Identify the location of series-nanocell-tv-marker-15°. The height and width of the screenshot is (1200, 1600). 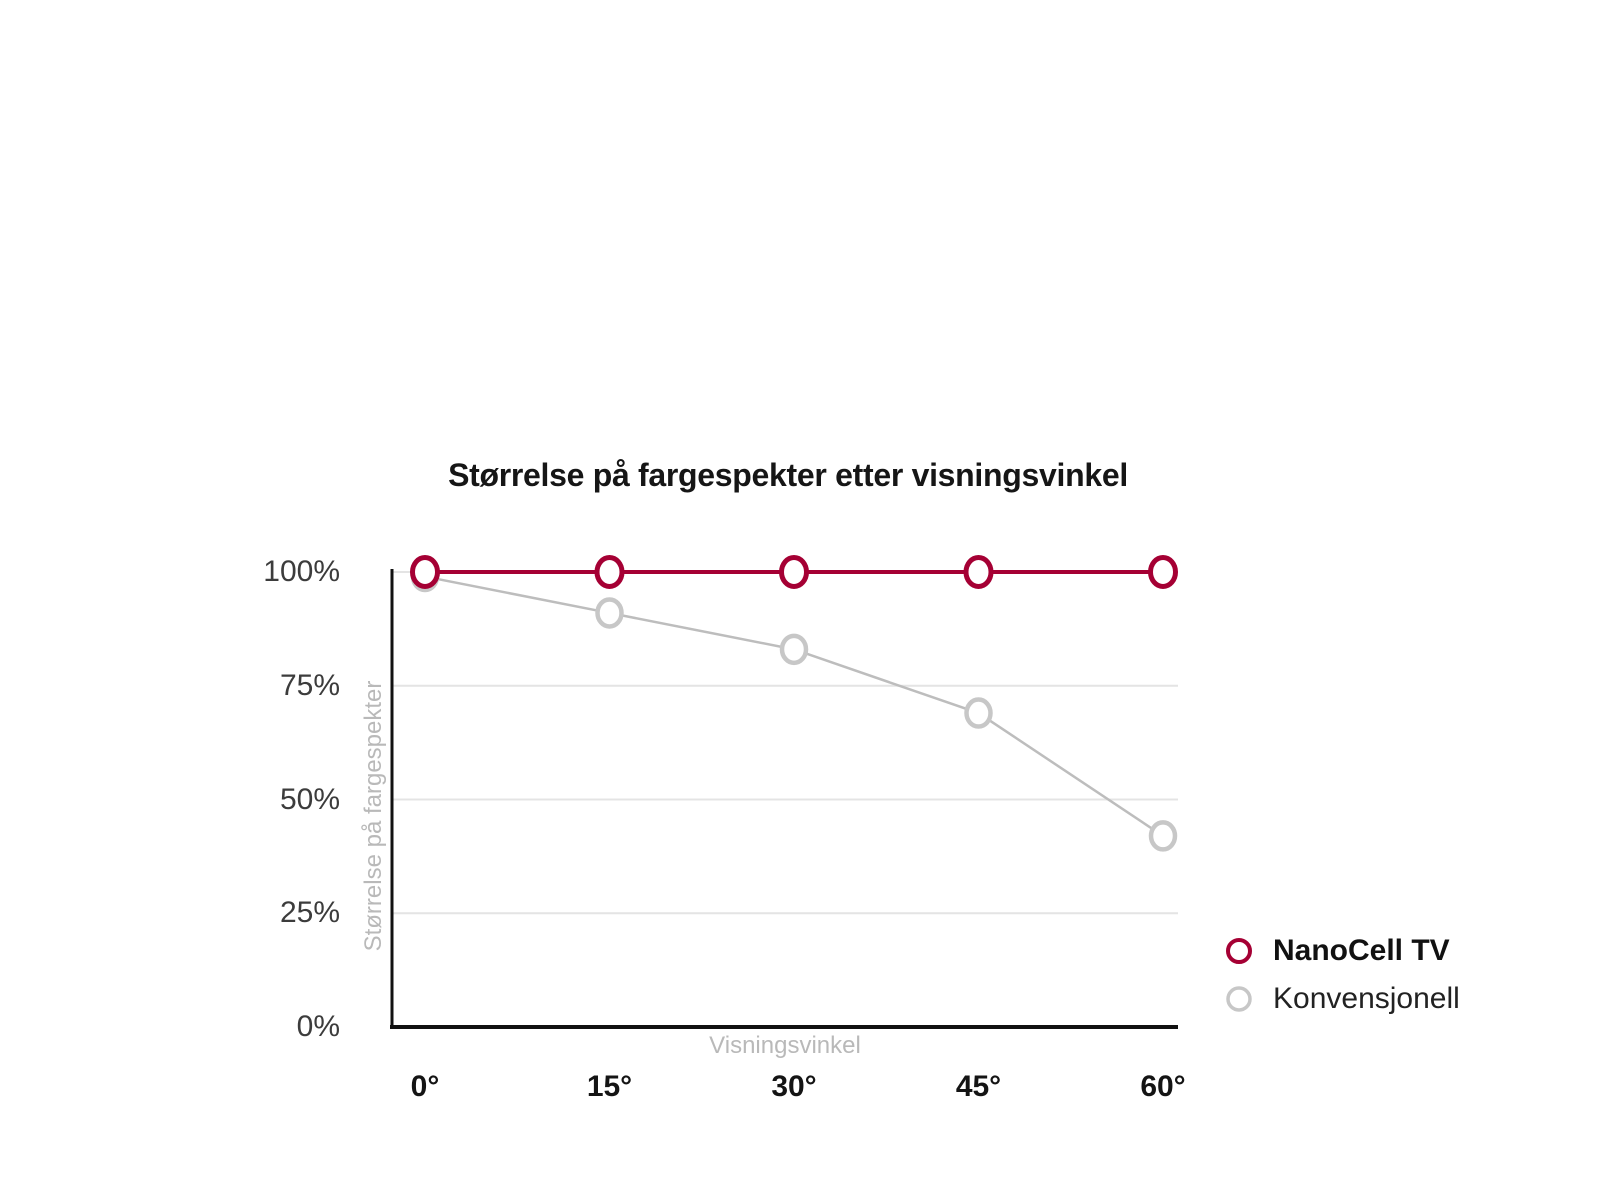
(609, 572).